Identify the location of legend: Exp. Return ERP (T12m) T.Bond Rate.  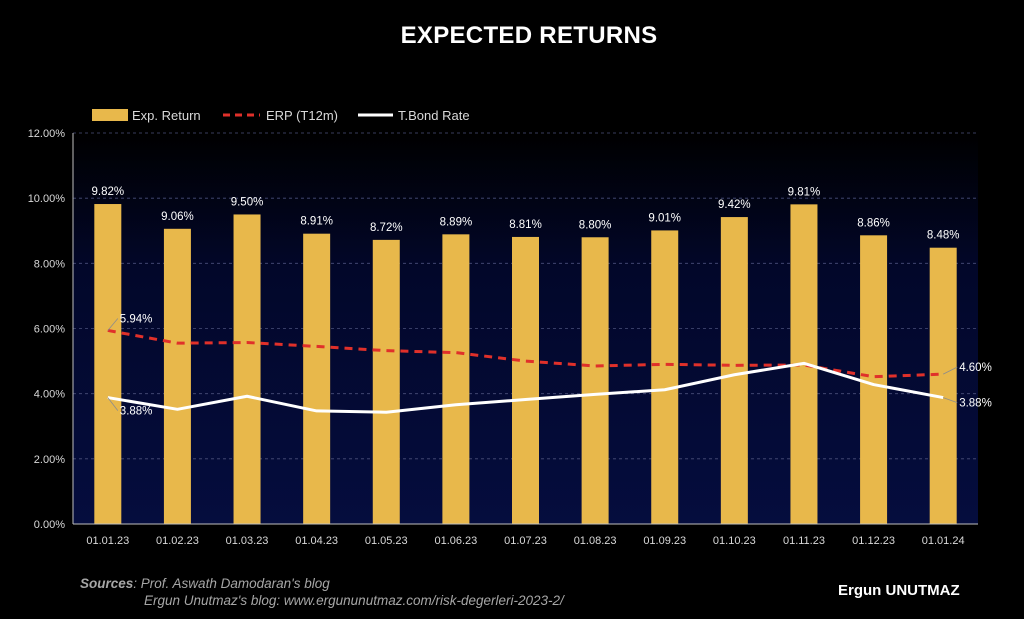
(281, 115).